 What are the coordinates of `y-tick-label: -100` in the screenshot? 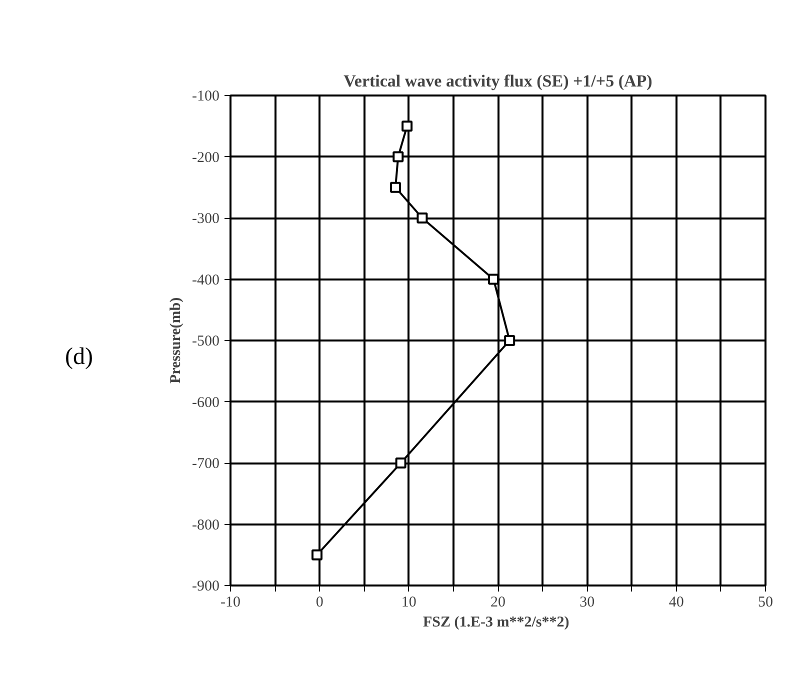 It's located at (206, 96).